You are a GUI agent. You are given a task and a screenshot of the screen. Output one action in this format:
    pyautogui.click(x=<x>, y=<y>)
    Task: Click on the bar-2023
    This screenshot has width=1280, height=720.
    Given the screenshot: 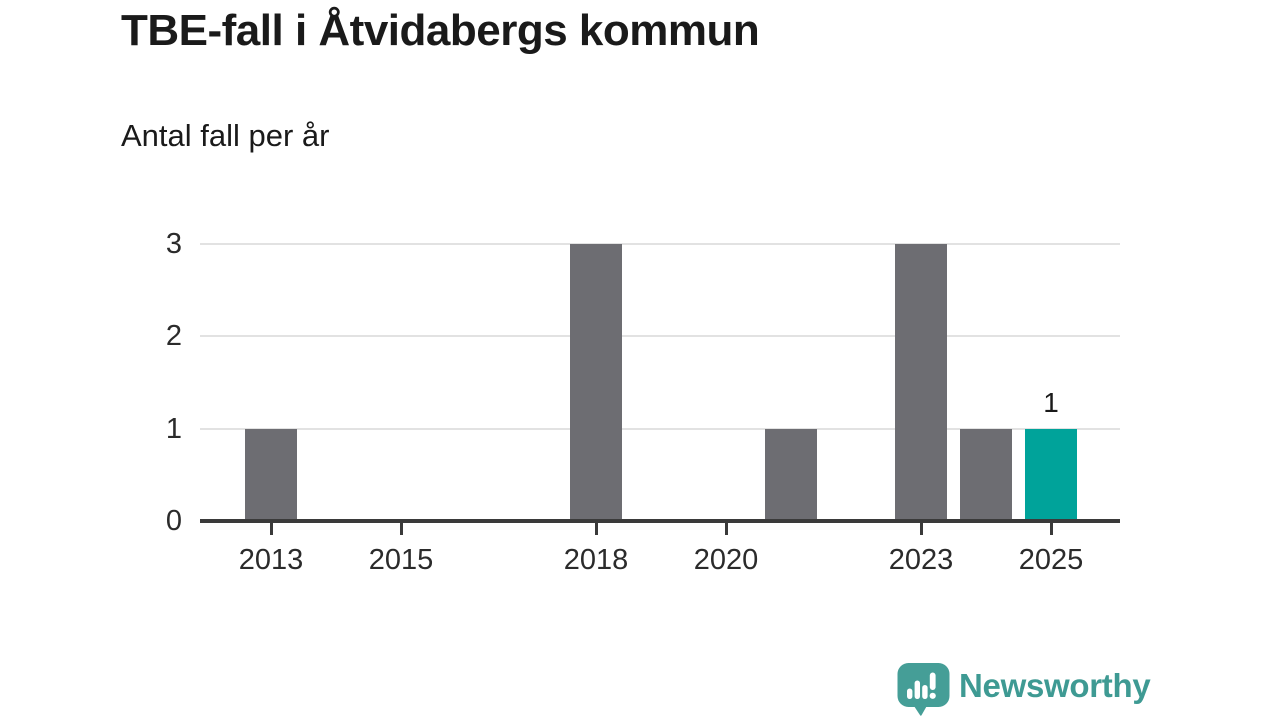 What is the action you would take?
    pyautogui.click(x=921, y=382)
    